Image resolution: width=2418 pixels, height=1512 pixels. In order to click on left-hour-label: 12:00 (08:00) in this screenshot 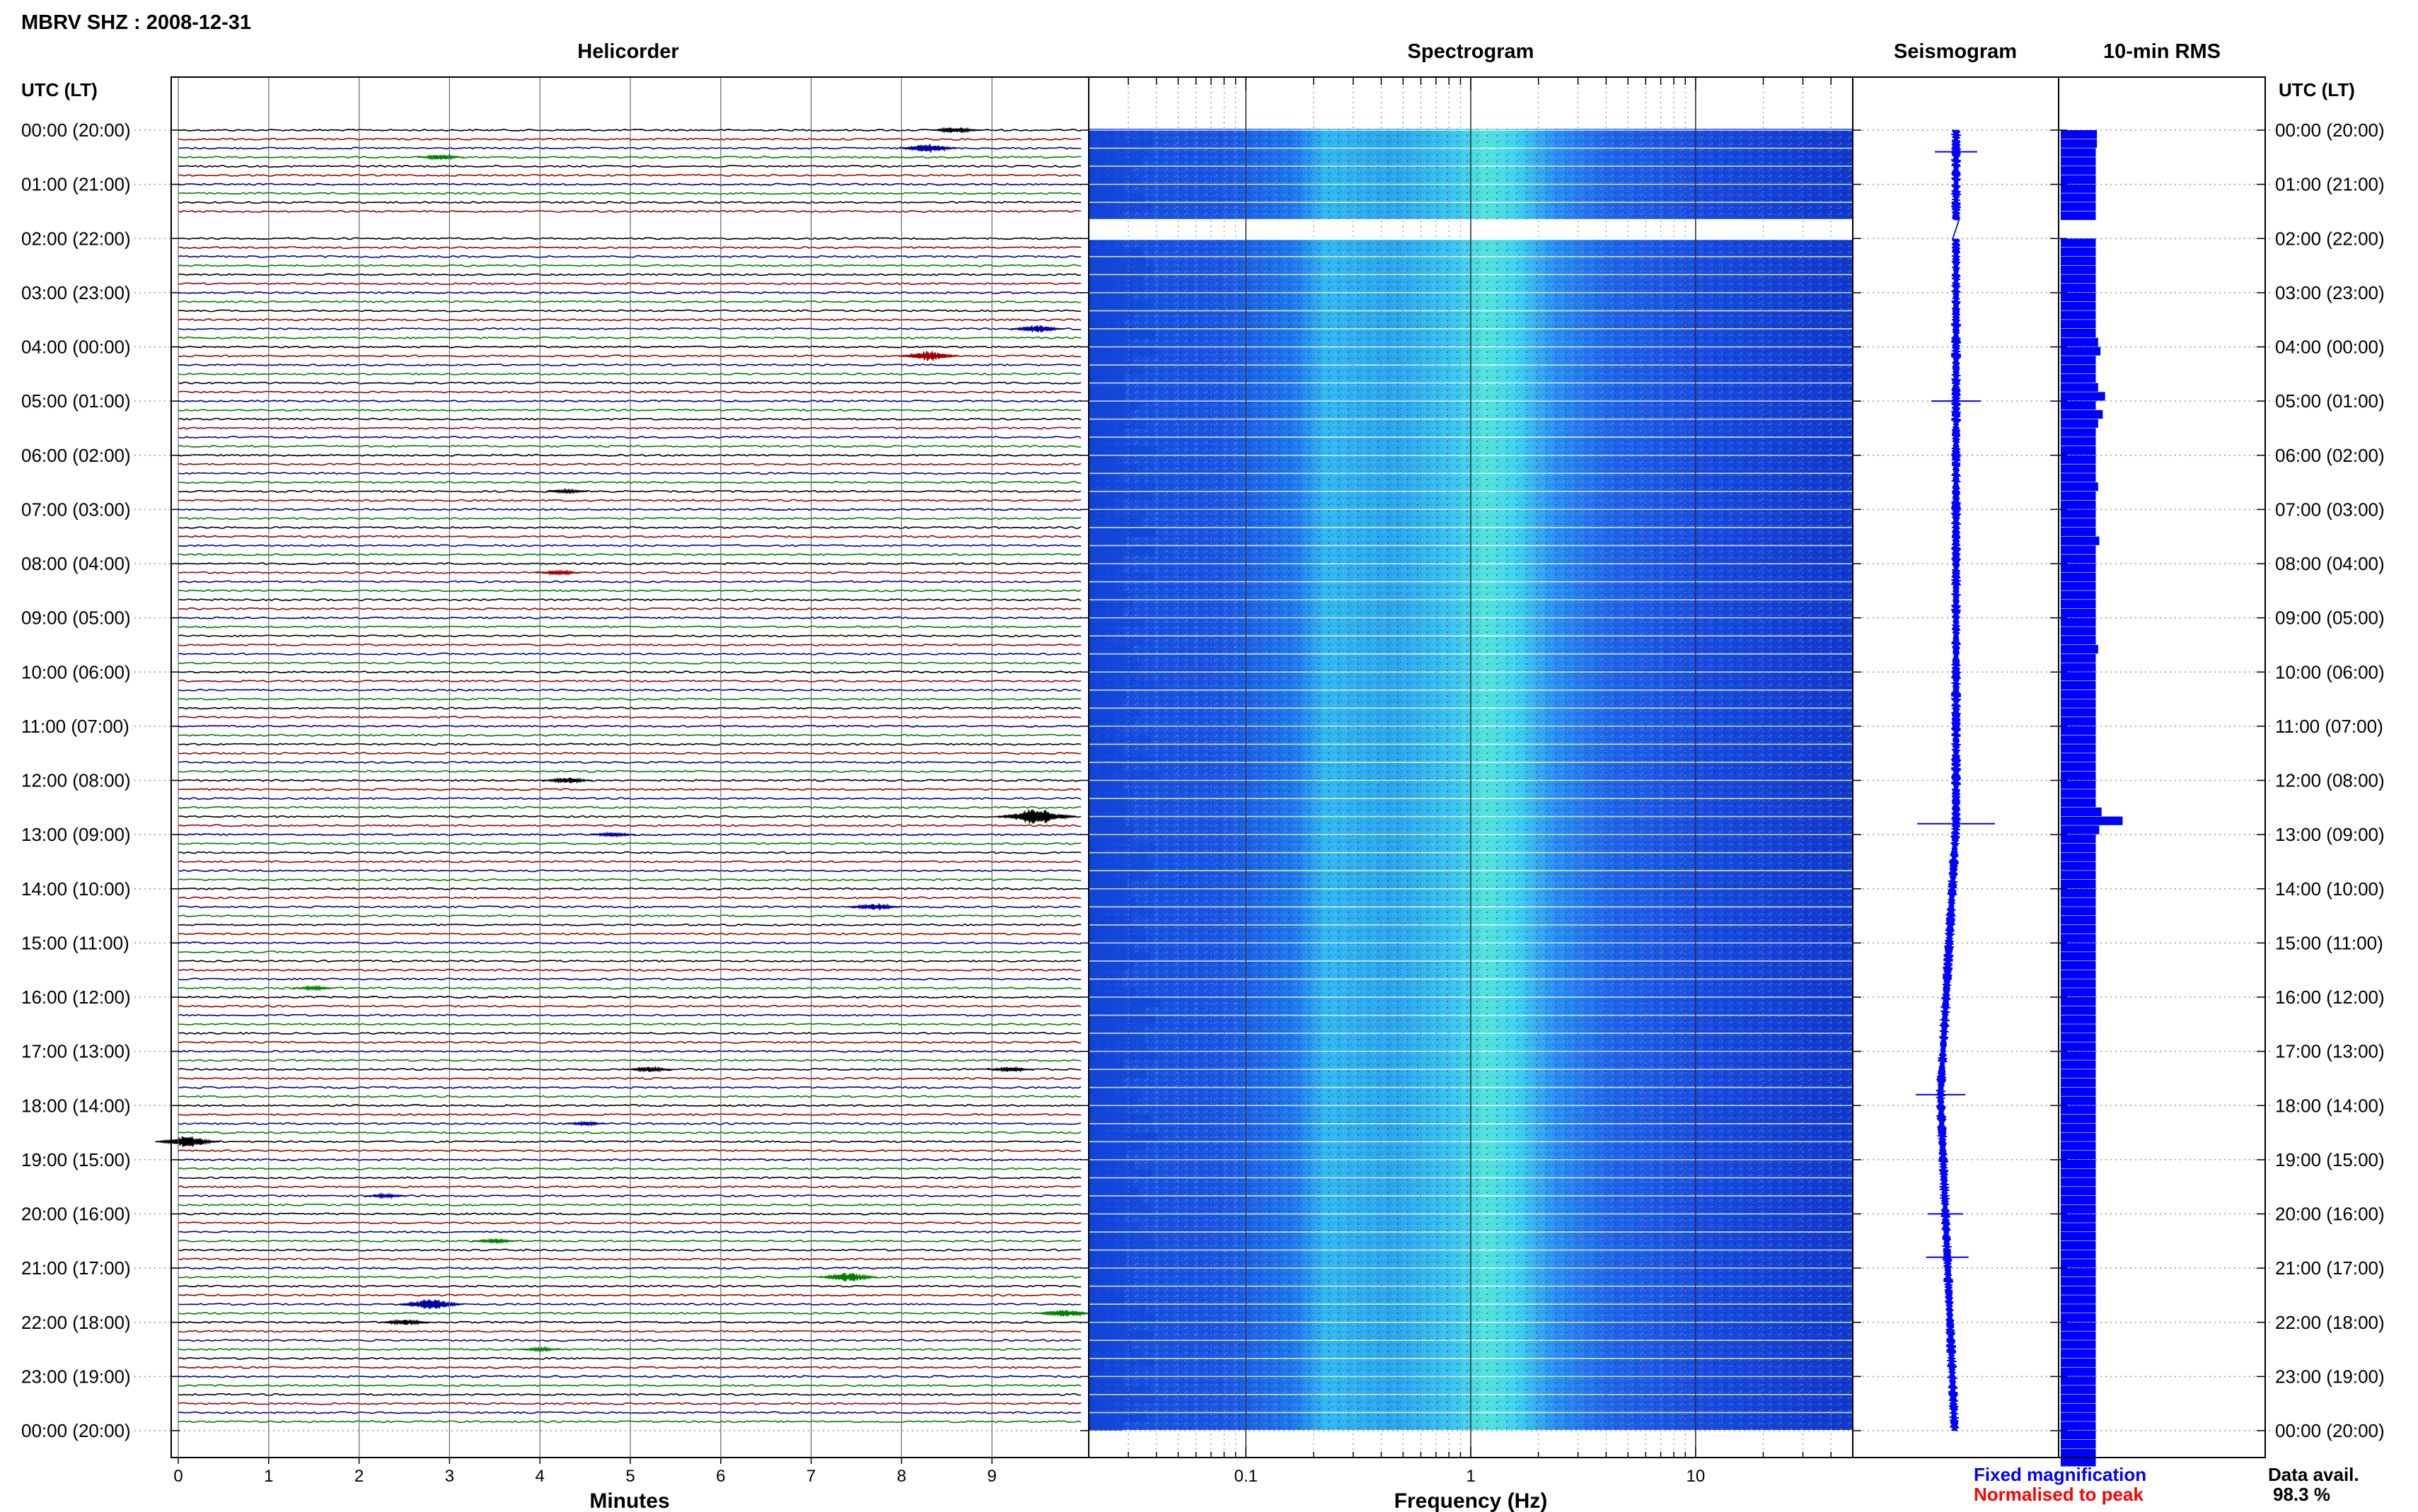, I will do `click(76, 780)`.